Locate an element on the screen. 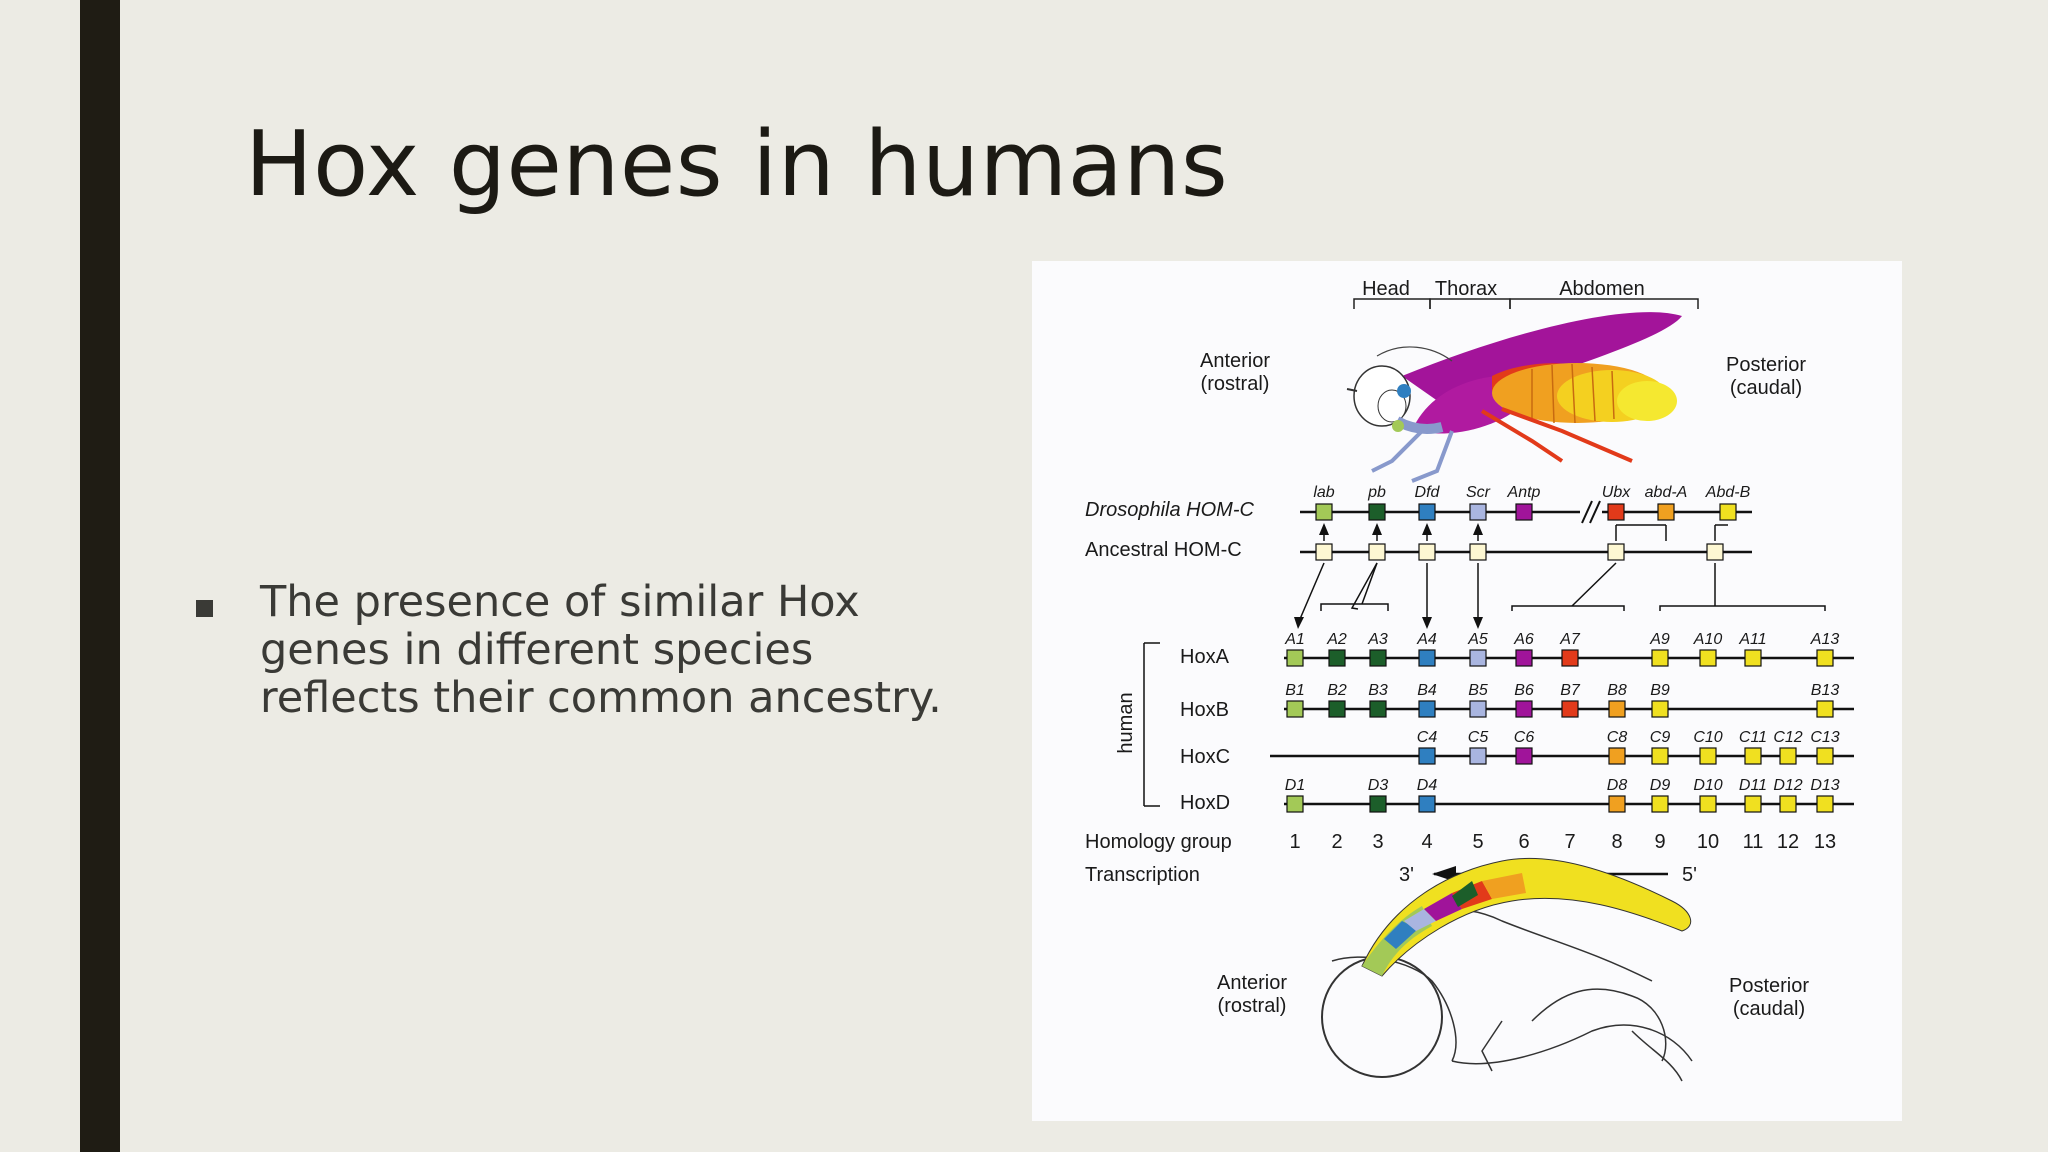 This screenshot has height=1152, width=2048. gene-label-c10: C10 is located at coordinates (1707, 737).